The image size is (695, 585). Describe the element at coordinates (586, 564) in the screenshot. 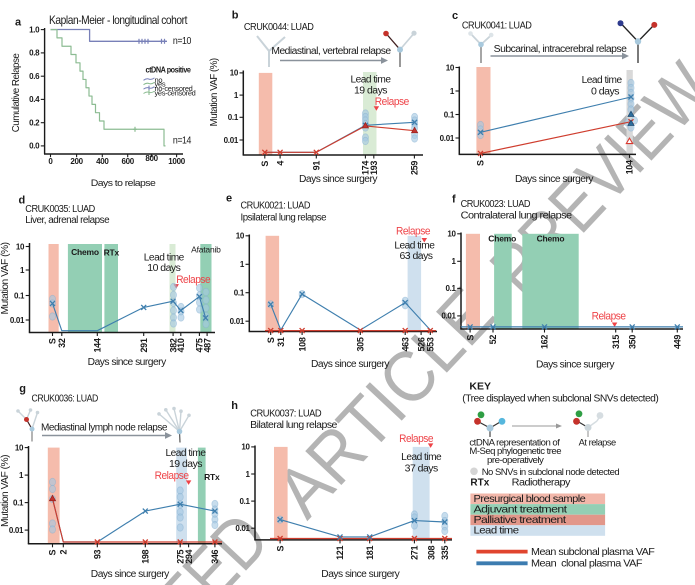

I see `svg-text: Mean clonal plasma VAF` at that location.